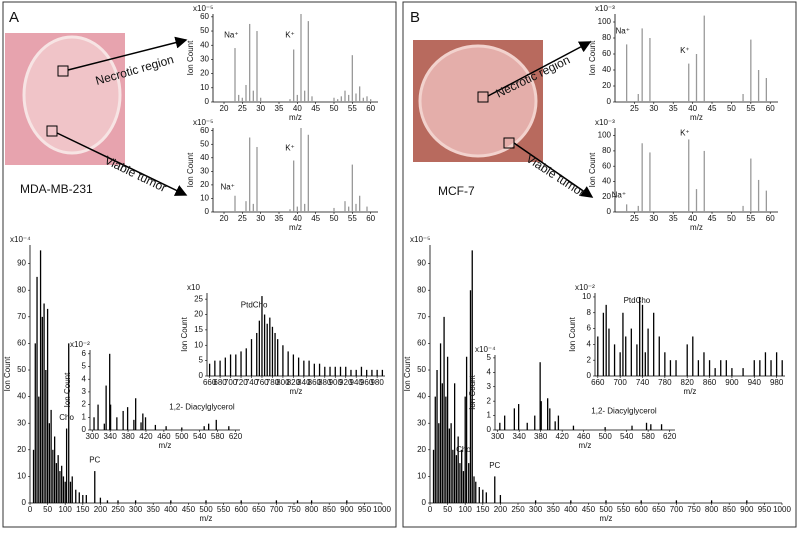  Describe the element at coordinates (732, 382) in the screenshot. I see `x-tick-label: 900` at that location.